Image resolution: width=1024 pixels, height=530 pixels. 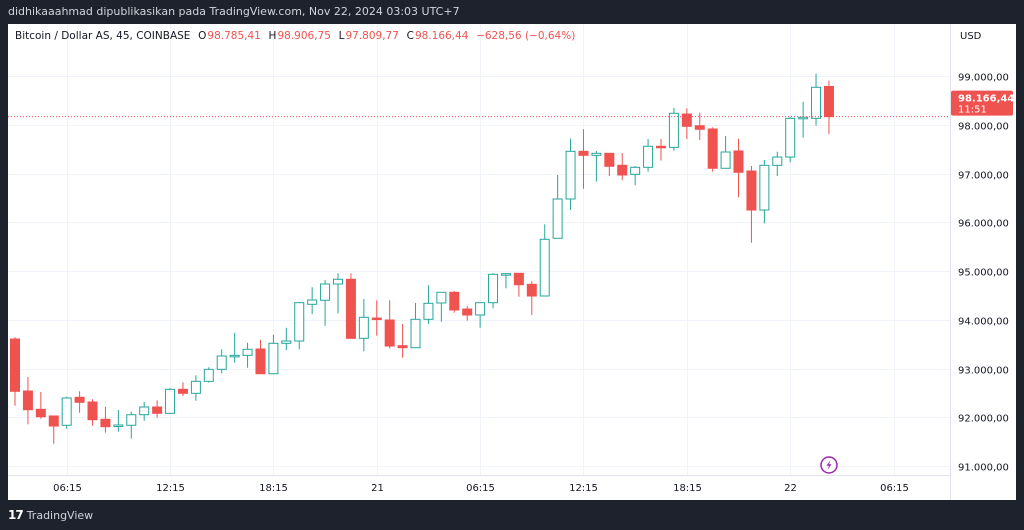 What do you see at coordinates (16, 515) in the screenshot?
I see `tradingview-logo-icon: 17` at bounding box center [16, 515].